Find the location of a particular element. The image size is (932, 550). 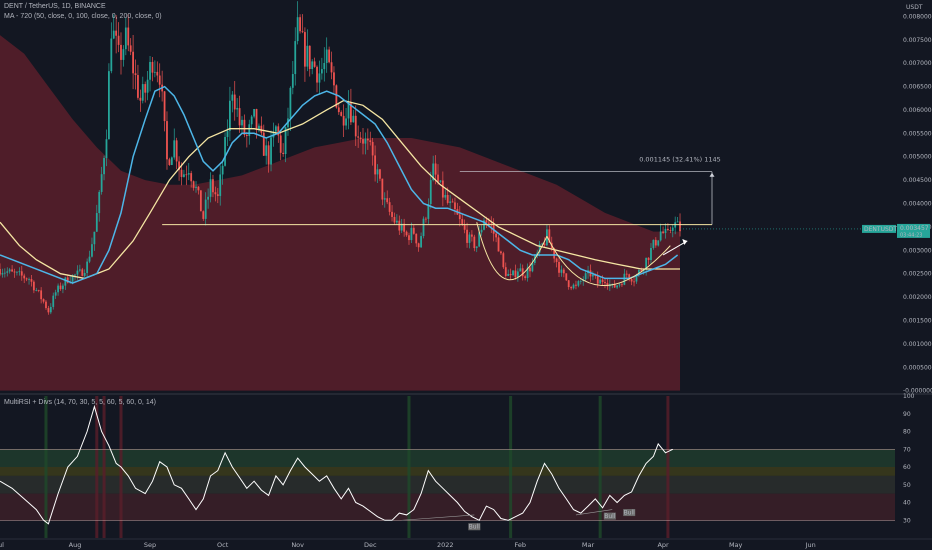

price-tick-label: 0.002000 is located at coordinates (917, 297).